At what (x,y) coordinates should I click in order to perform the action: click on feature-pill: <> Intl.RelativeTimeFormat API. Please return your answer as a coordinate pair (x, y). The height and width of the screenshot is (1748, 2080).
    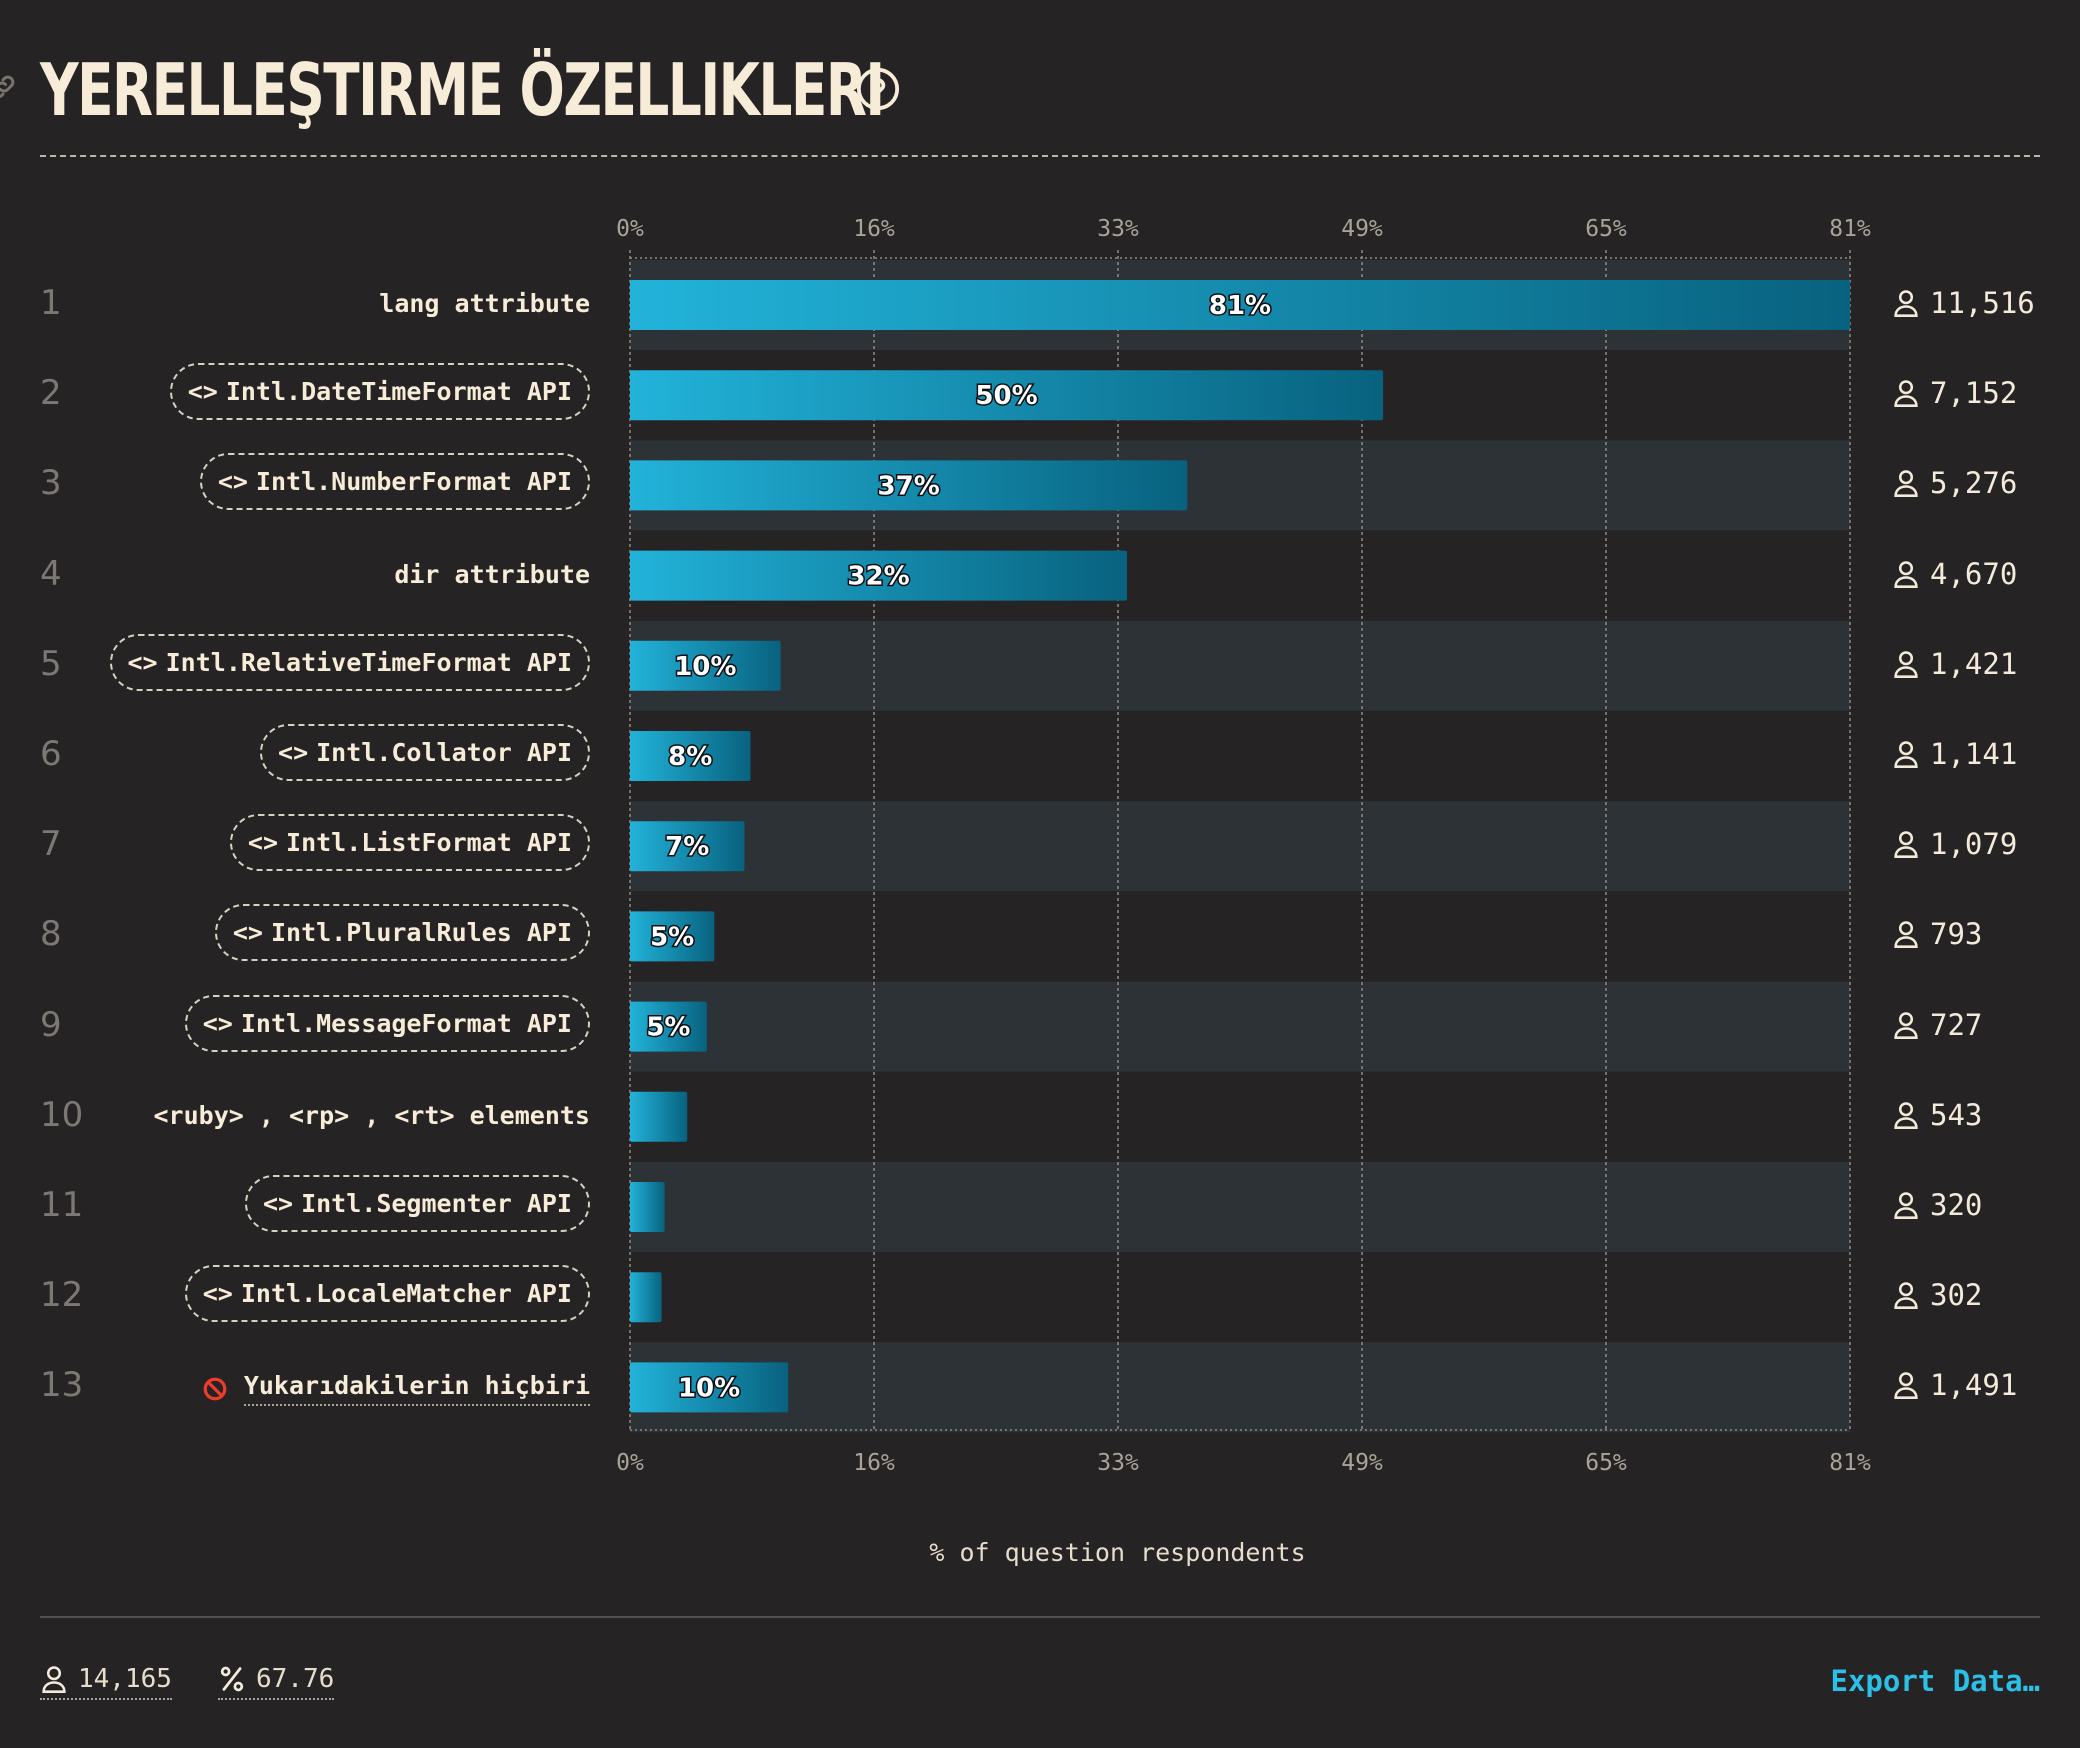
    Looking at the image, I should click on (349, 662).